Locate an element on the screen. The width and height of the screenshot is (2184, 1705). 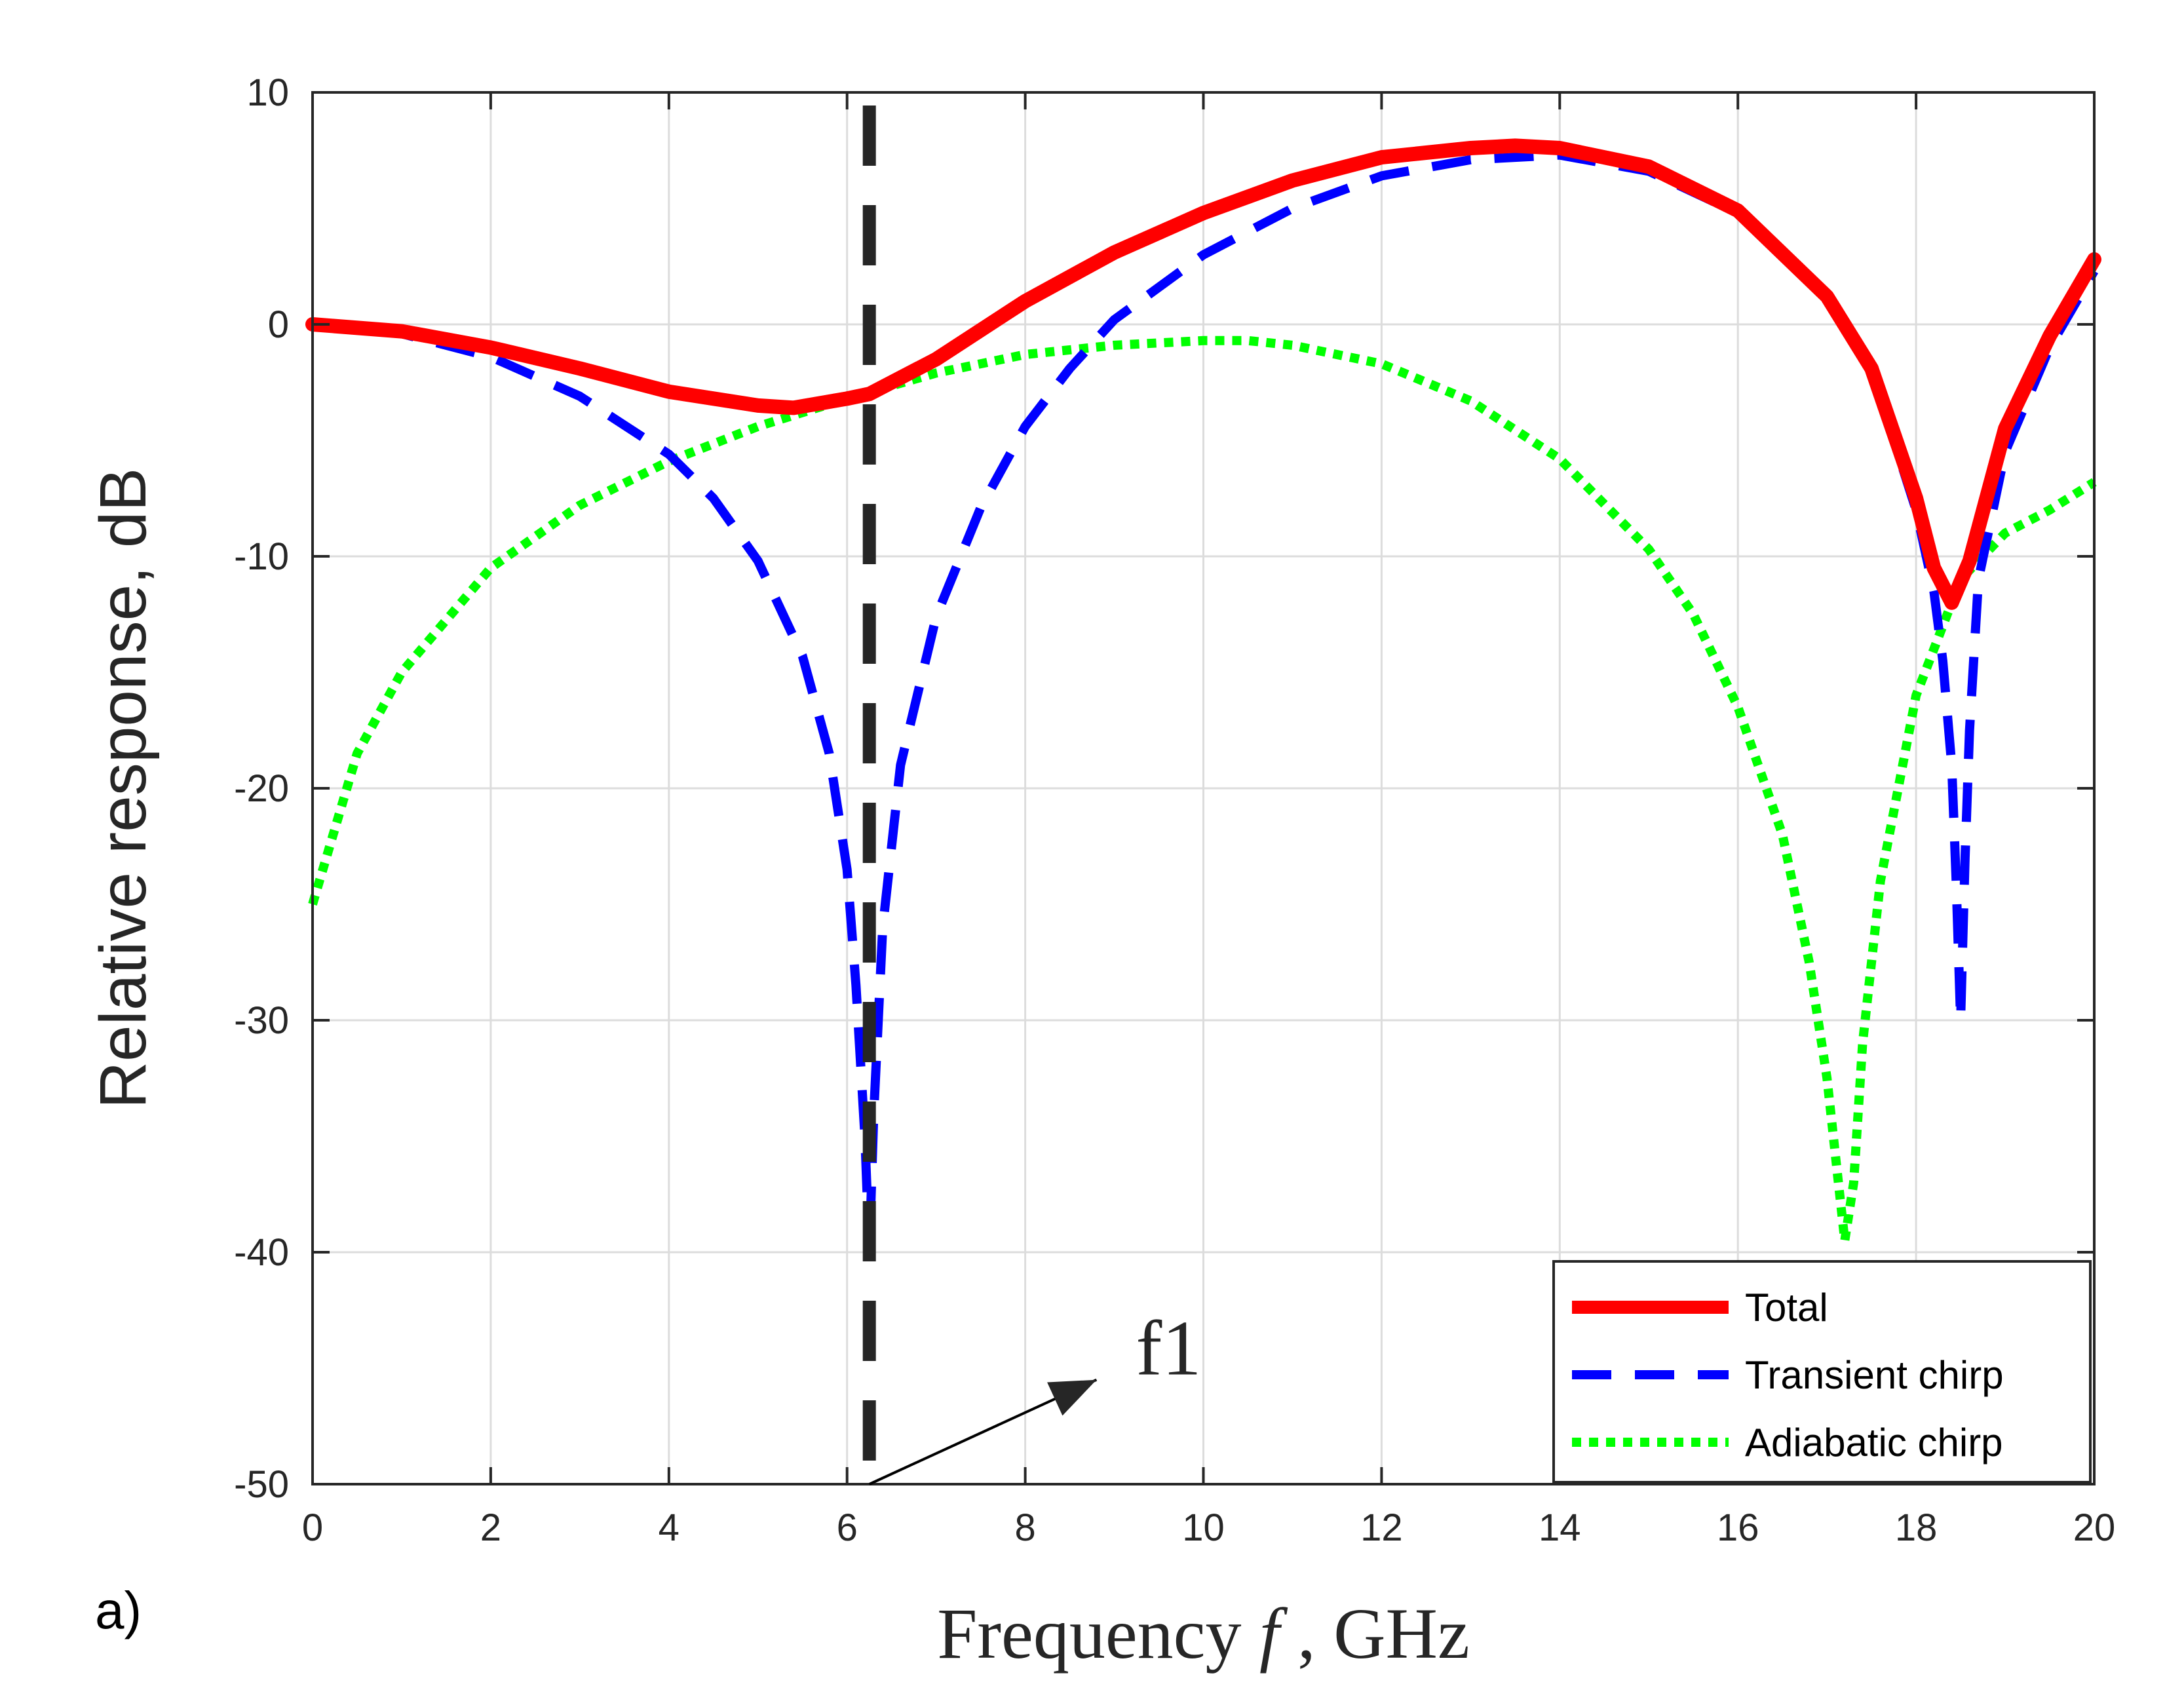
y-tick-label: -30 is located at coordinates (261, 1020).